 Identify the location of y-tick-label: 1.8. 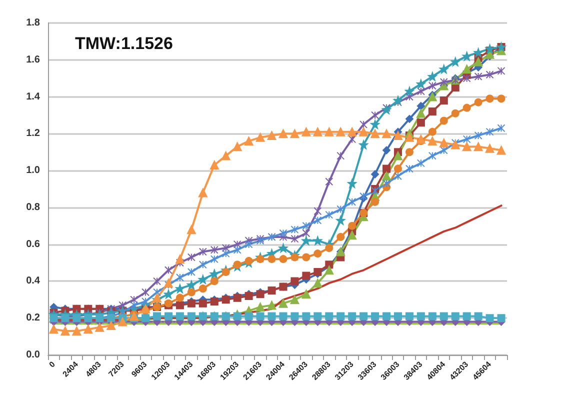
(33, 23).